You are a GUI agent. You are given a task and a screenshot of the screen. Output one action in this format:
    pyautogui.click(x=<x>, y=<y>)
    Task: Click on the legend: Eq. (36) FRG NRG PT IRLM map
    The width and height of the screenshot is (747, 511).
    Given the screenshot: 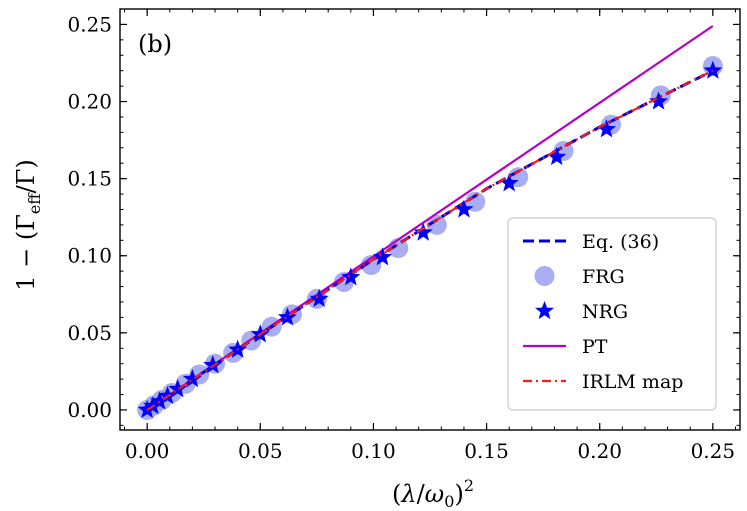 What is the action you would take?
    pyautogui.click(x=612, y=314)
    